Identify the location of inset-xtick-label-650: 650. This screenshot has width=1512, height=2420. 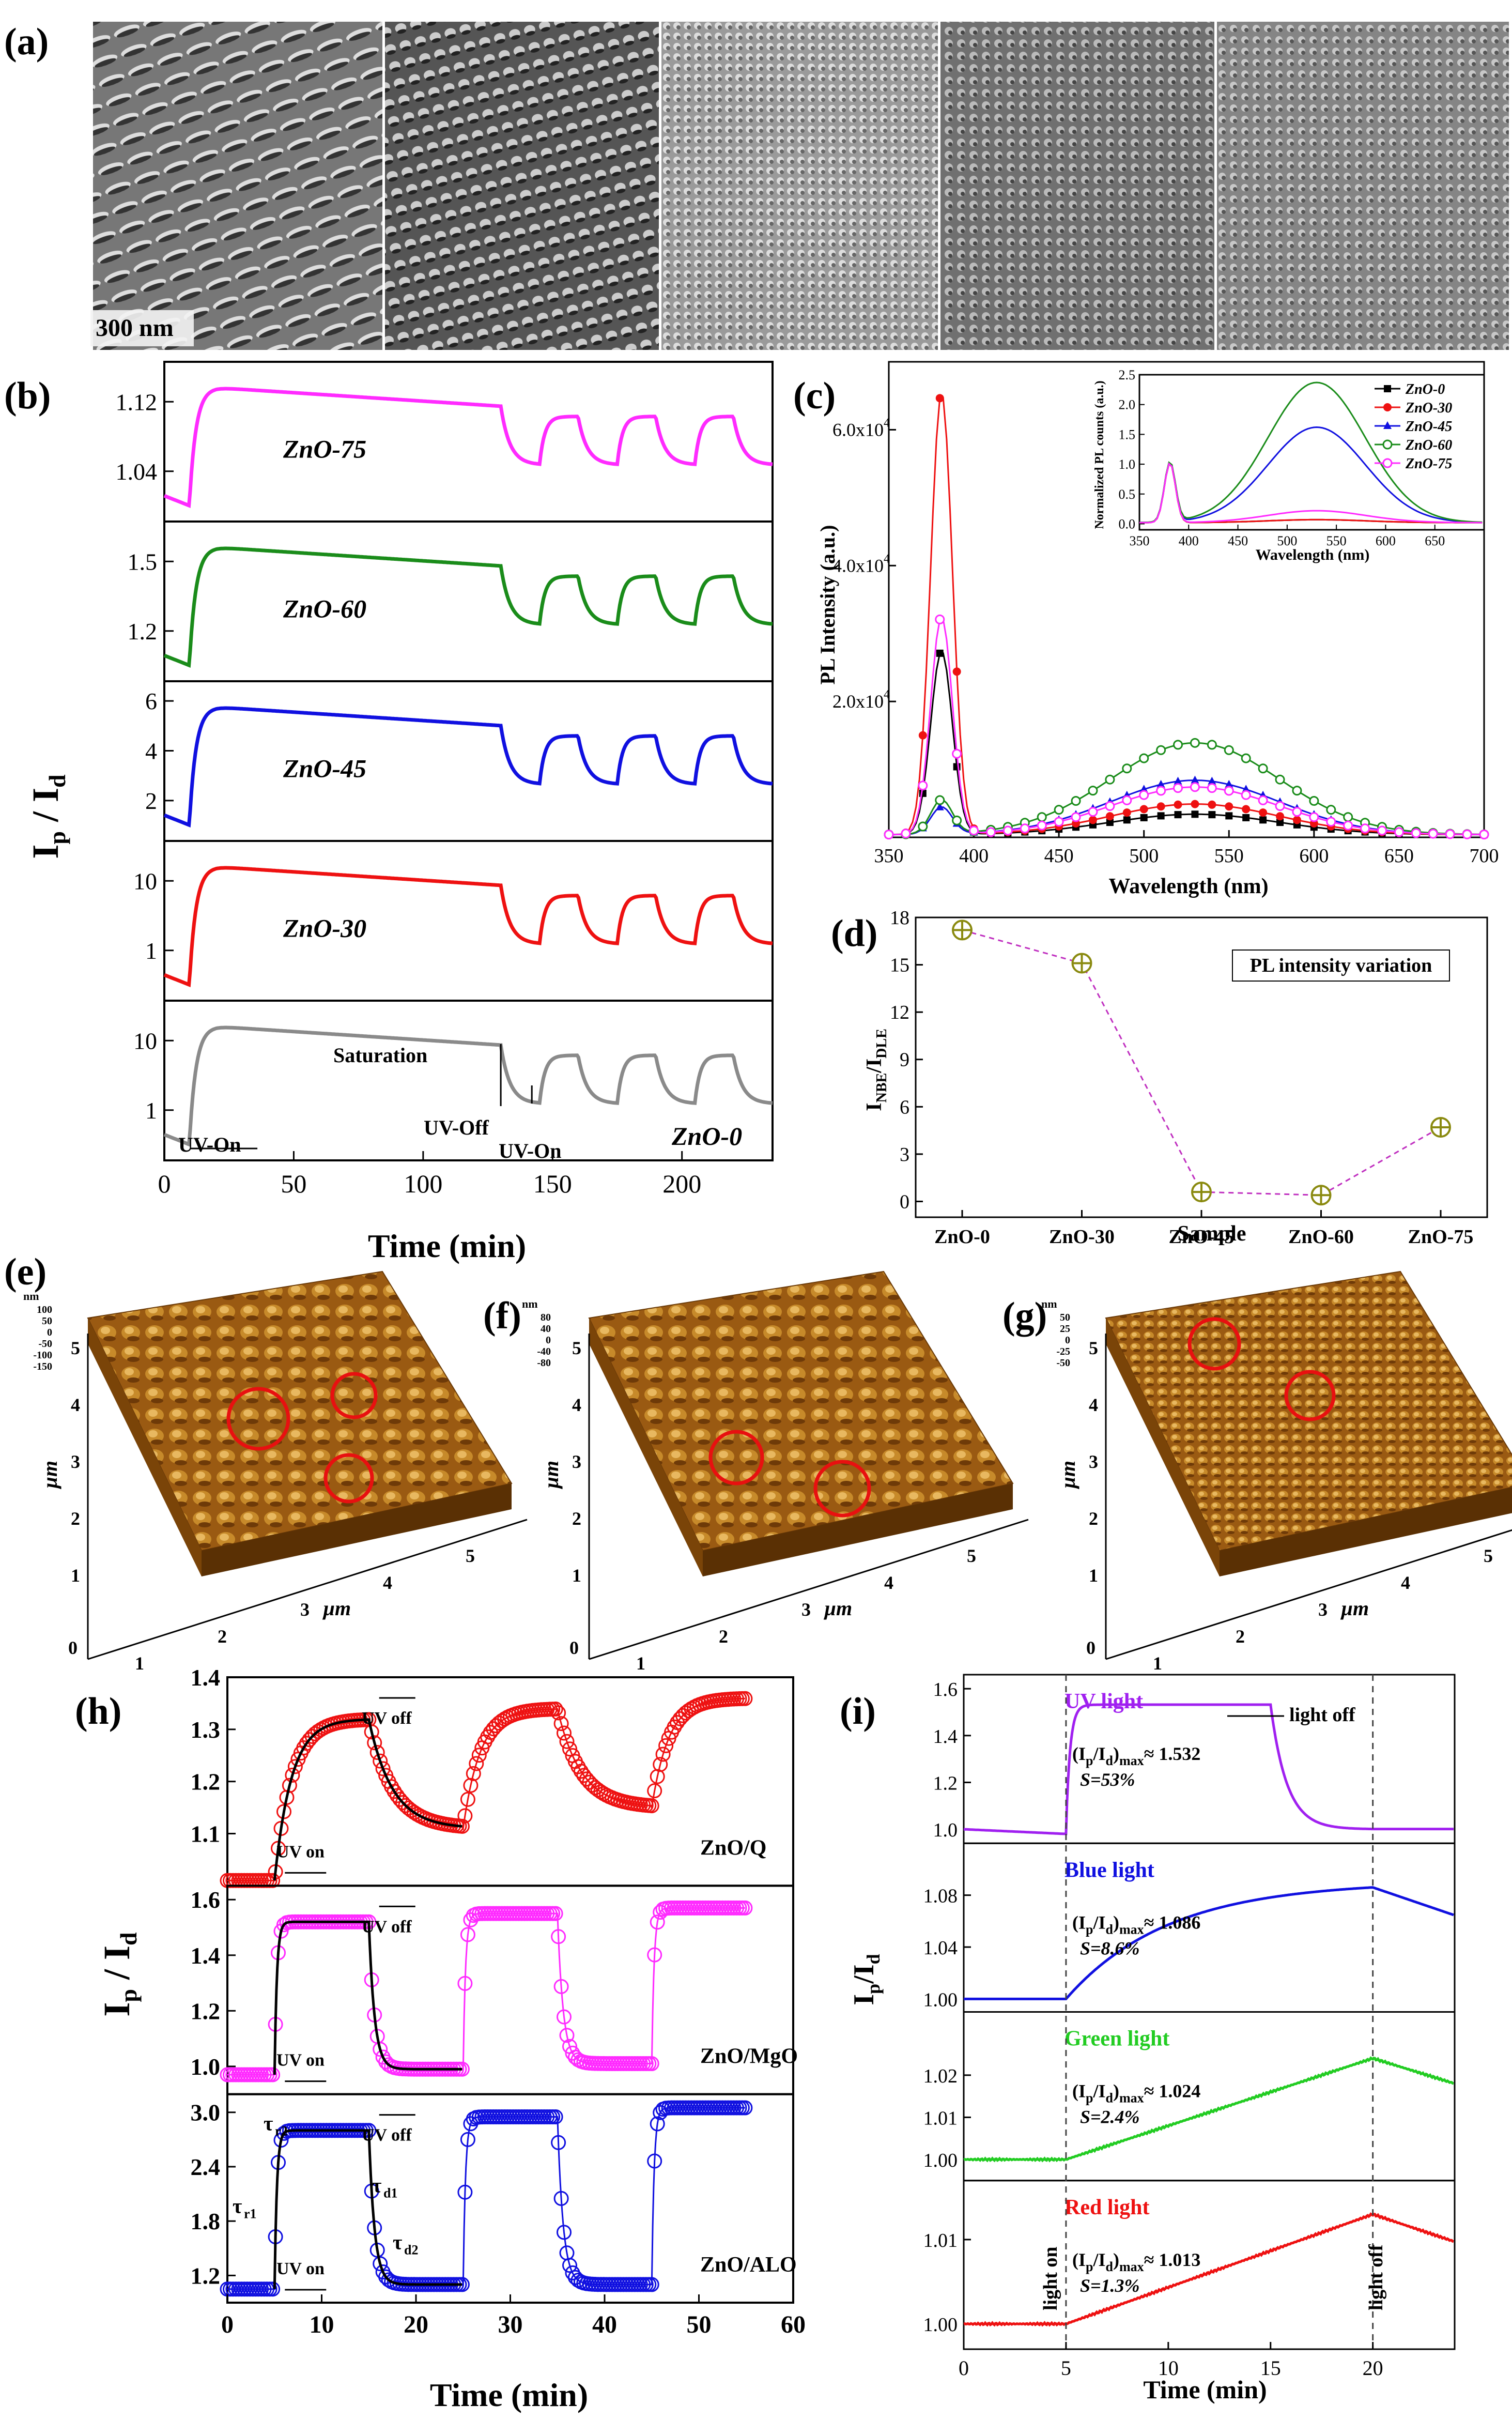
(1435, 540).